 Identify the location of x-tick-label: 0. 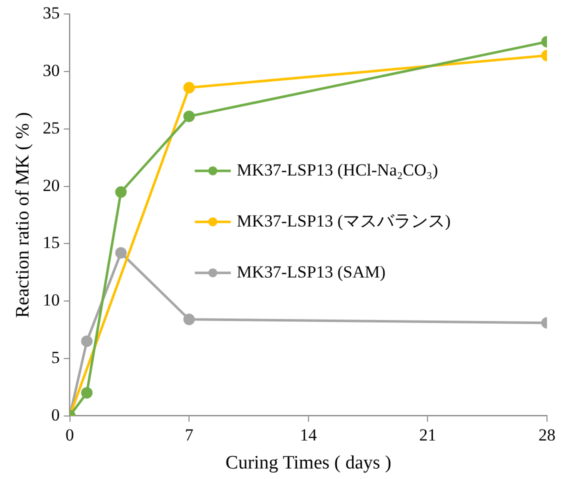
(70, 434).